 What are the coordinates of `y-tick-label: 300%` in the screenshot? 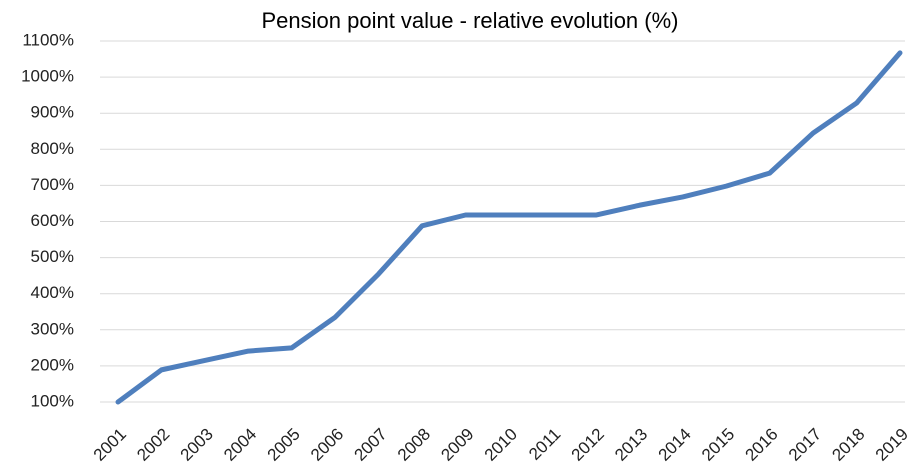 It's located at (52, 328).